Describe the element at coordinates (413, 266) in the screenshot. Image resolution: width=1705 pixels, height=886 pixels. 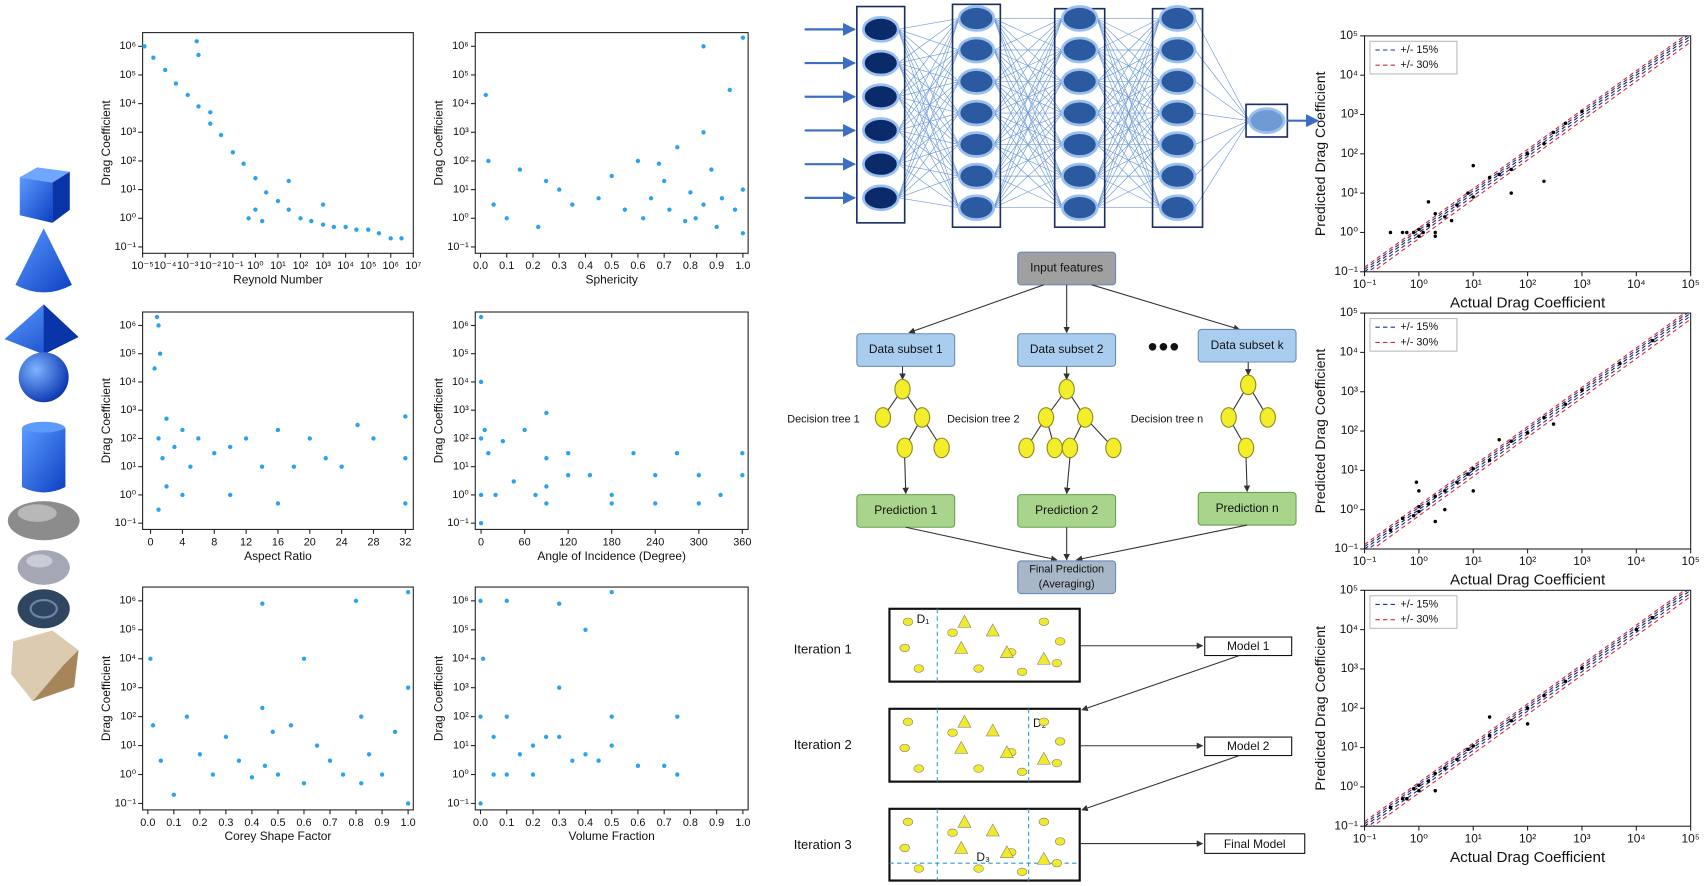
I see `x-tick-label: 10⁷` at that location.